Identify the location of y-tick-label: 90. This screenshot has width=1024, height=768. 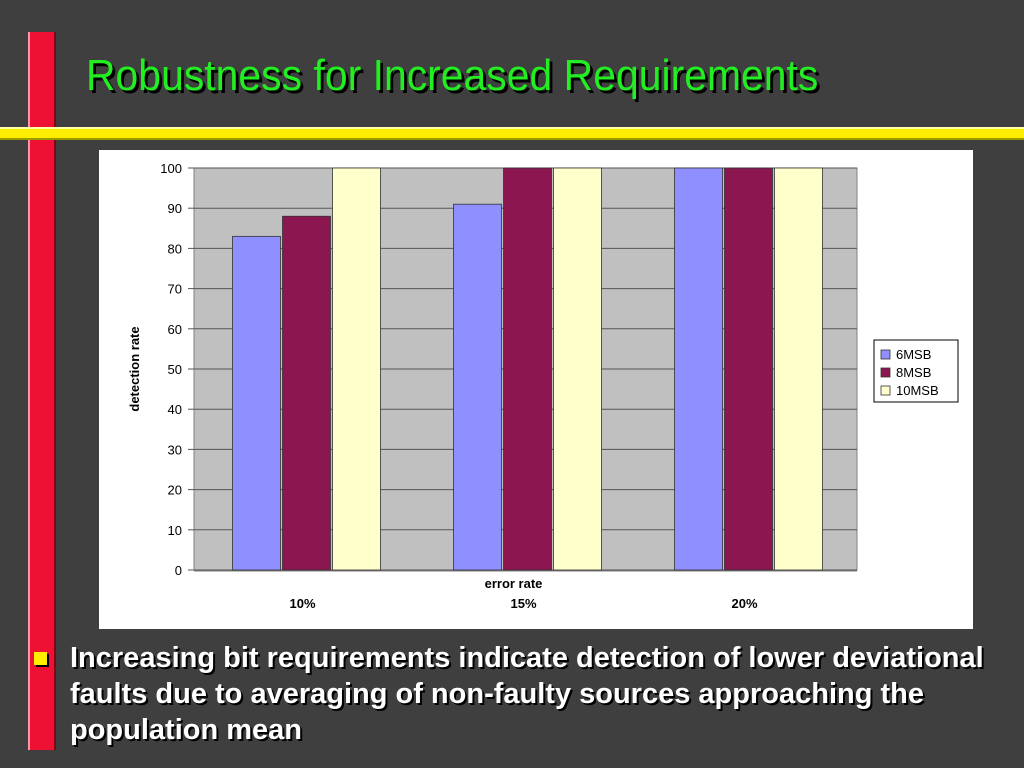
(175, 208).